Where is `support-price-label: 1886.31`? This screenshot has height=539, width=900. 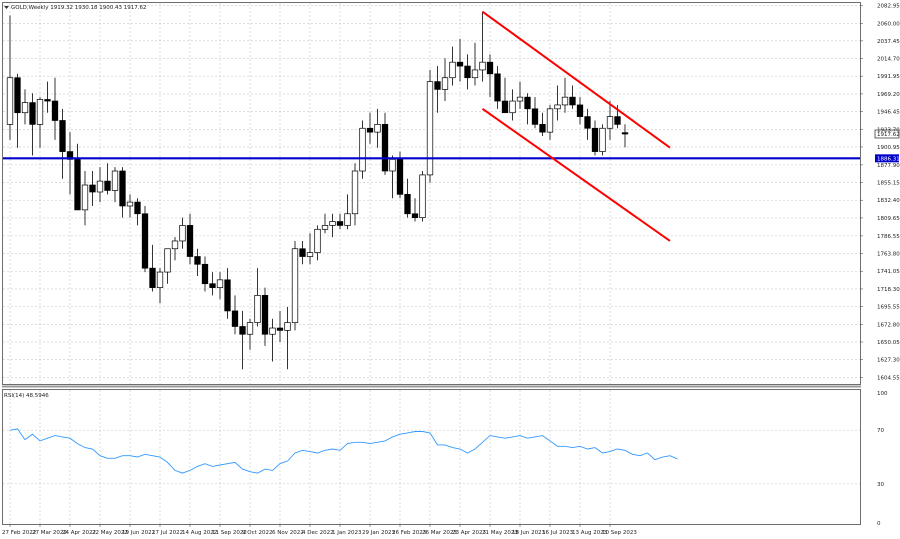
support-price-label: 1886.31 is located at coordinates (888, 159).